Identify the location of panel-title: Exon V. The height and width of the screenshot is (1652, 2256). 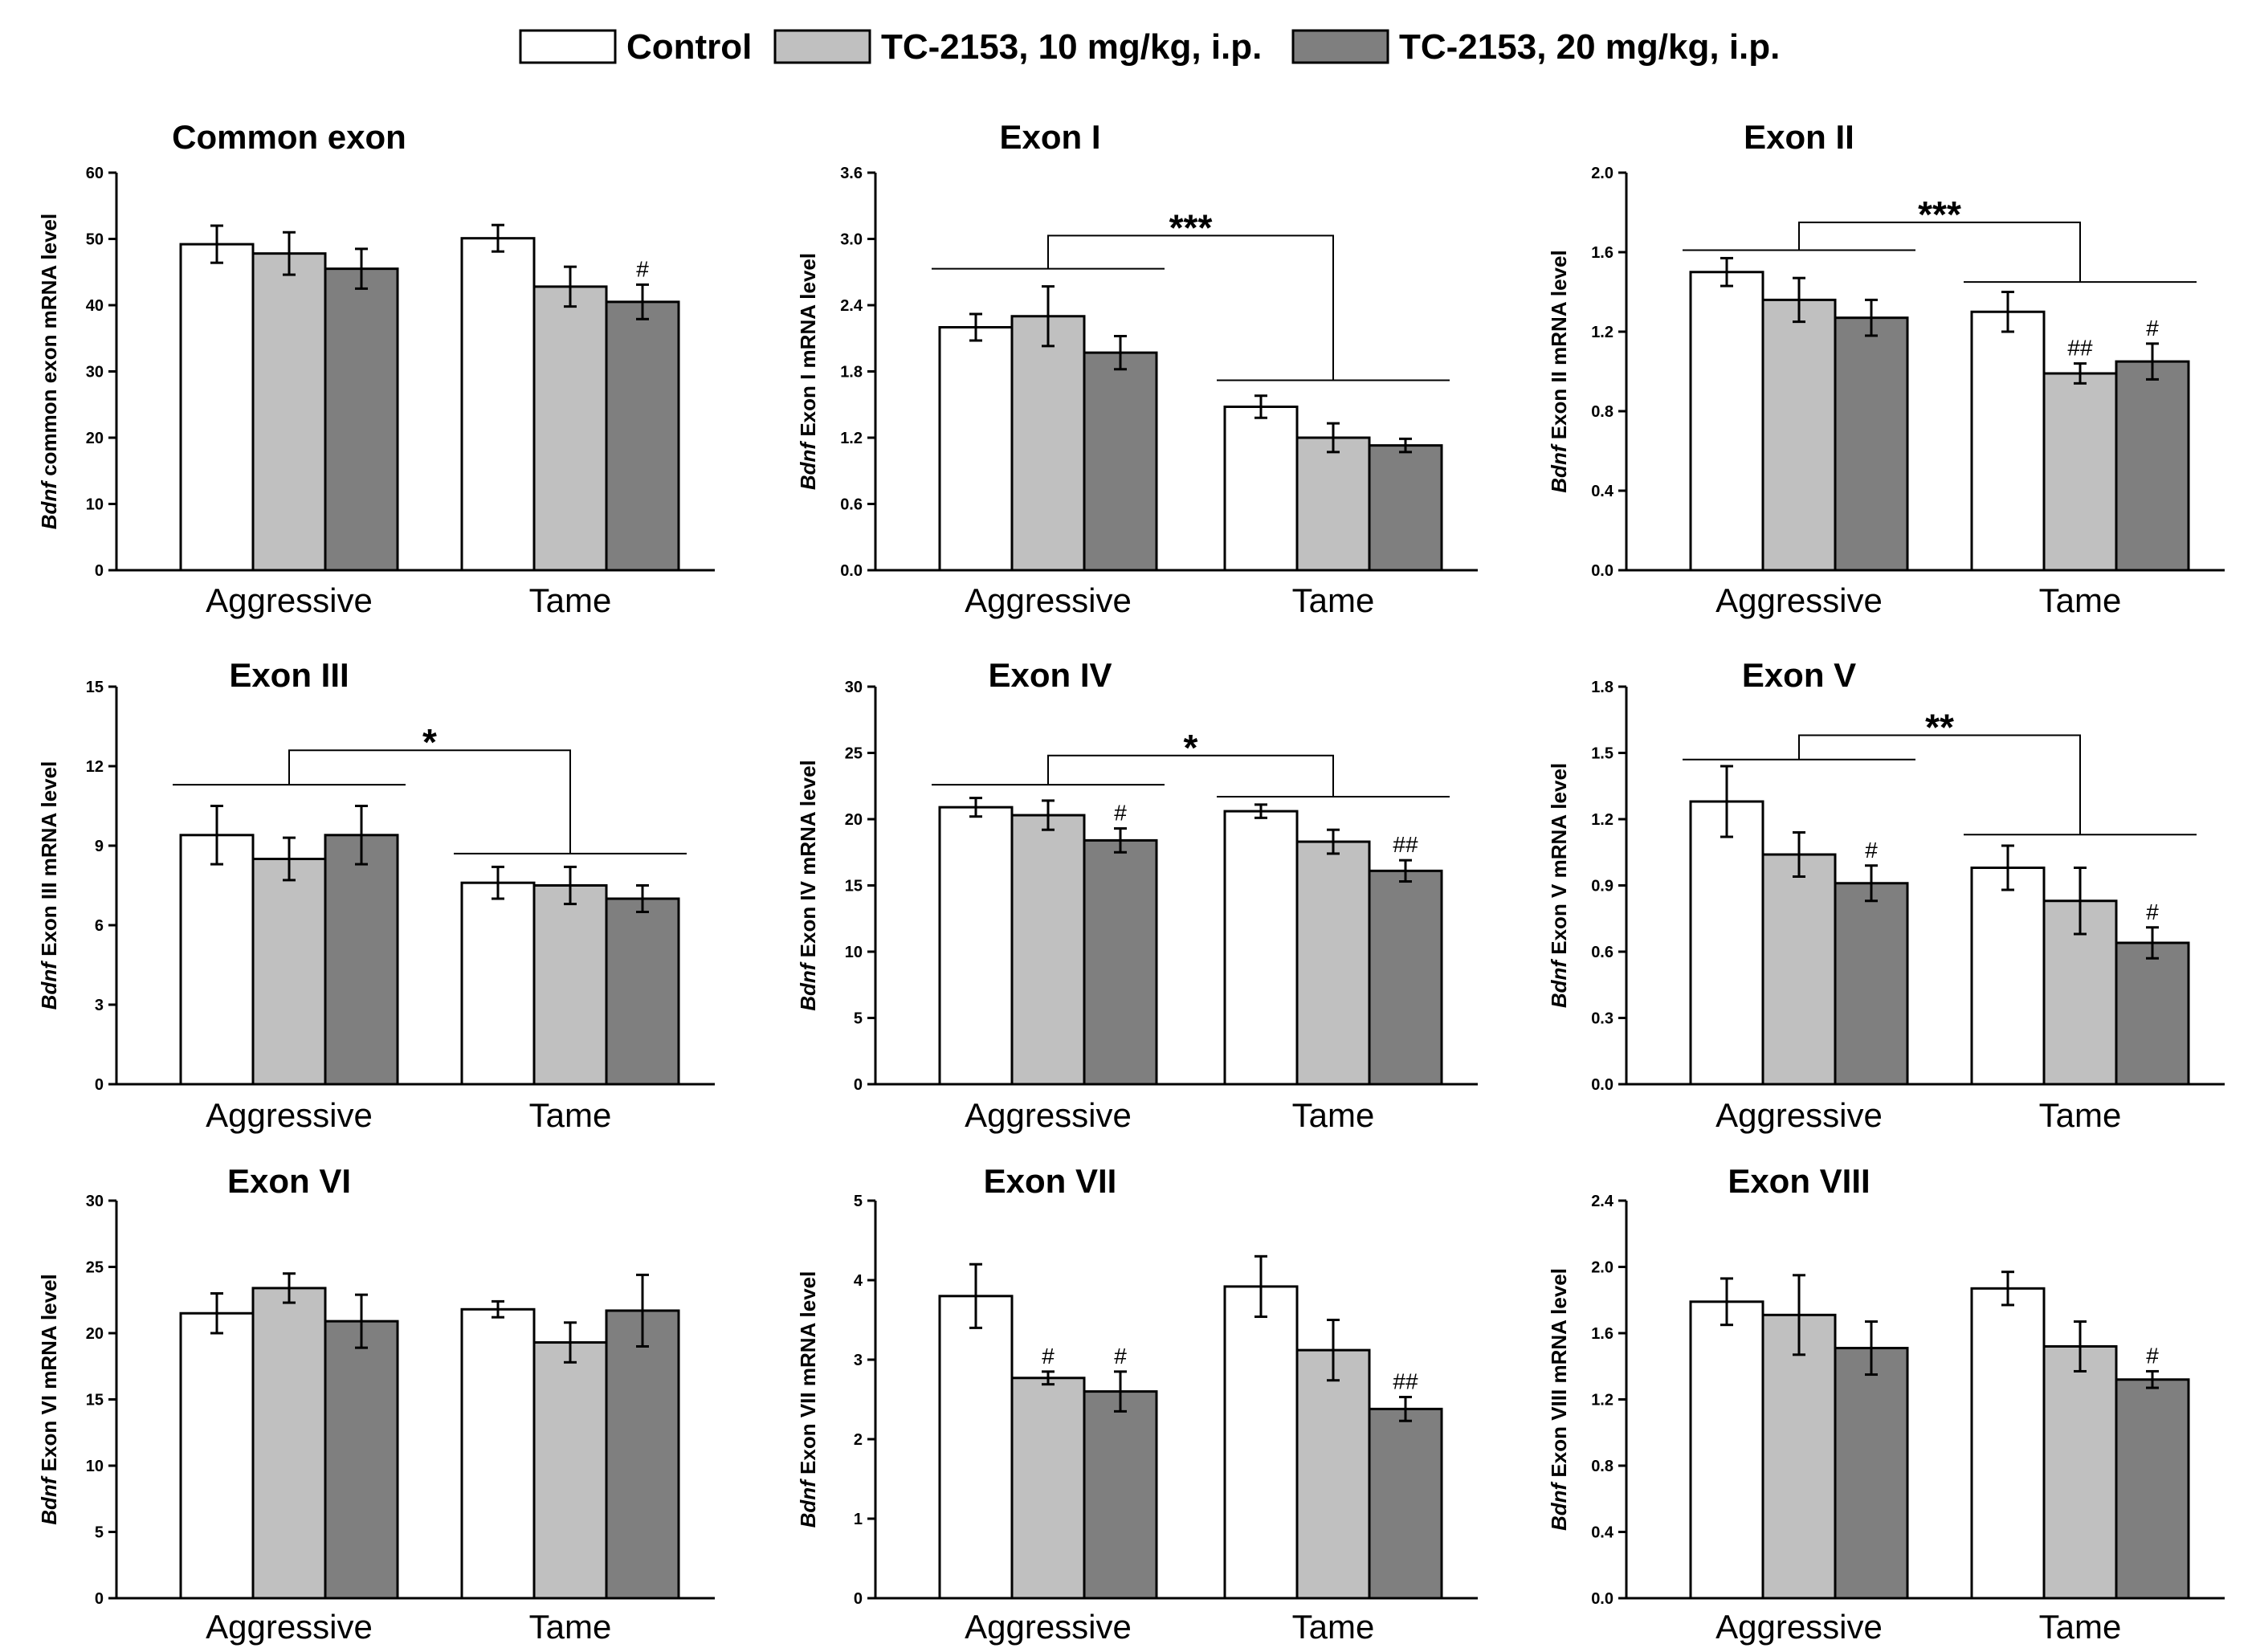
(1799, 675).